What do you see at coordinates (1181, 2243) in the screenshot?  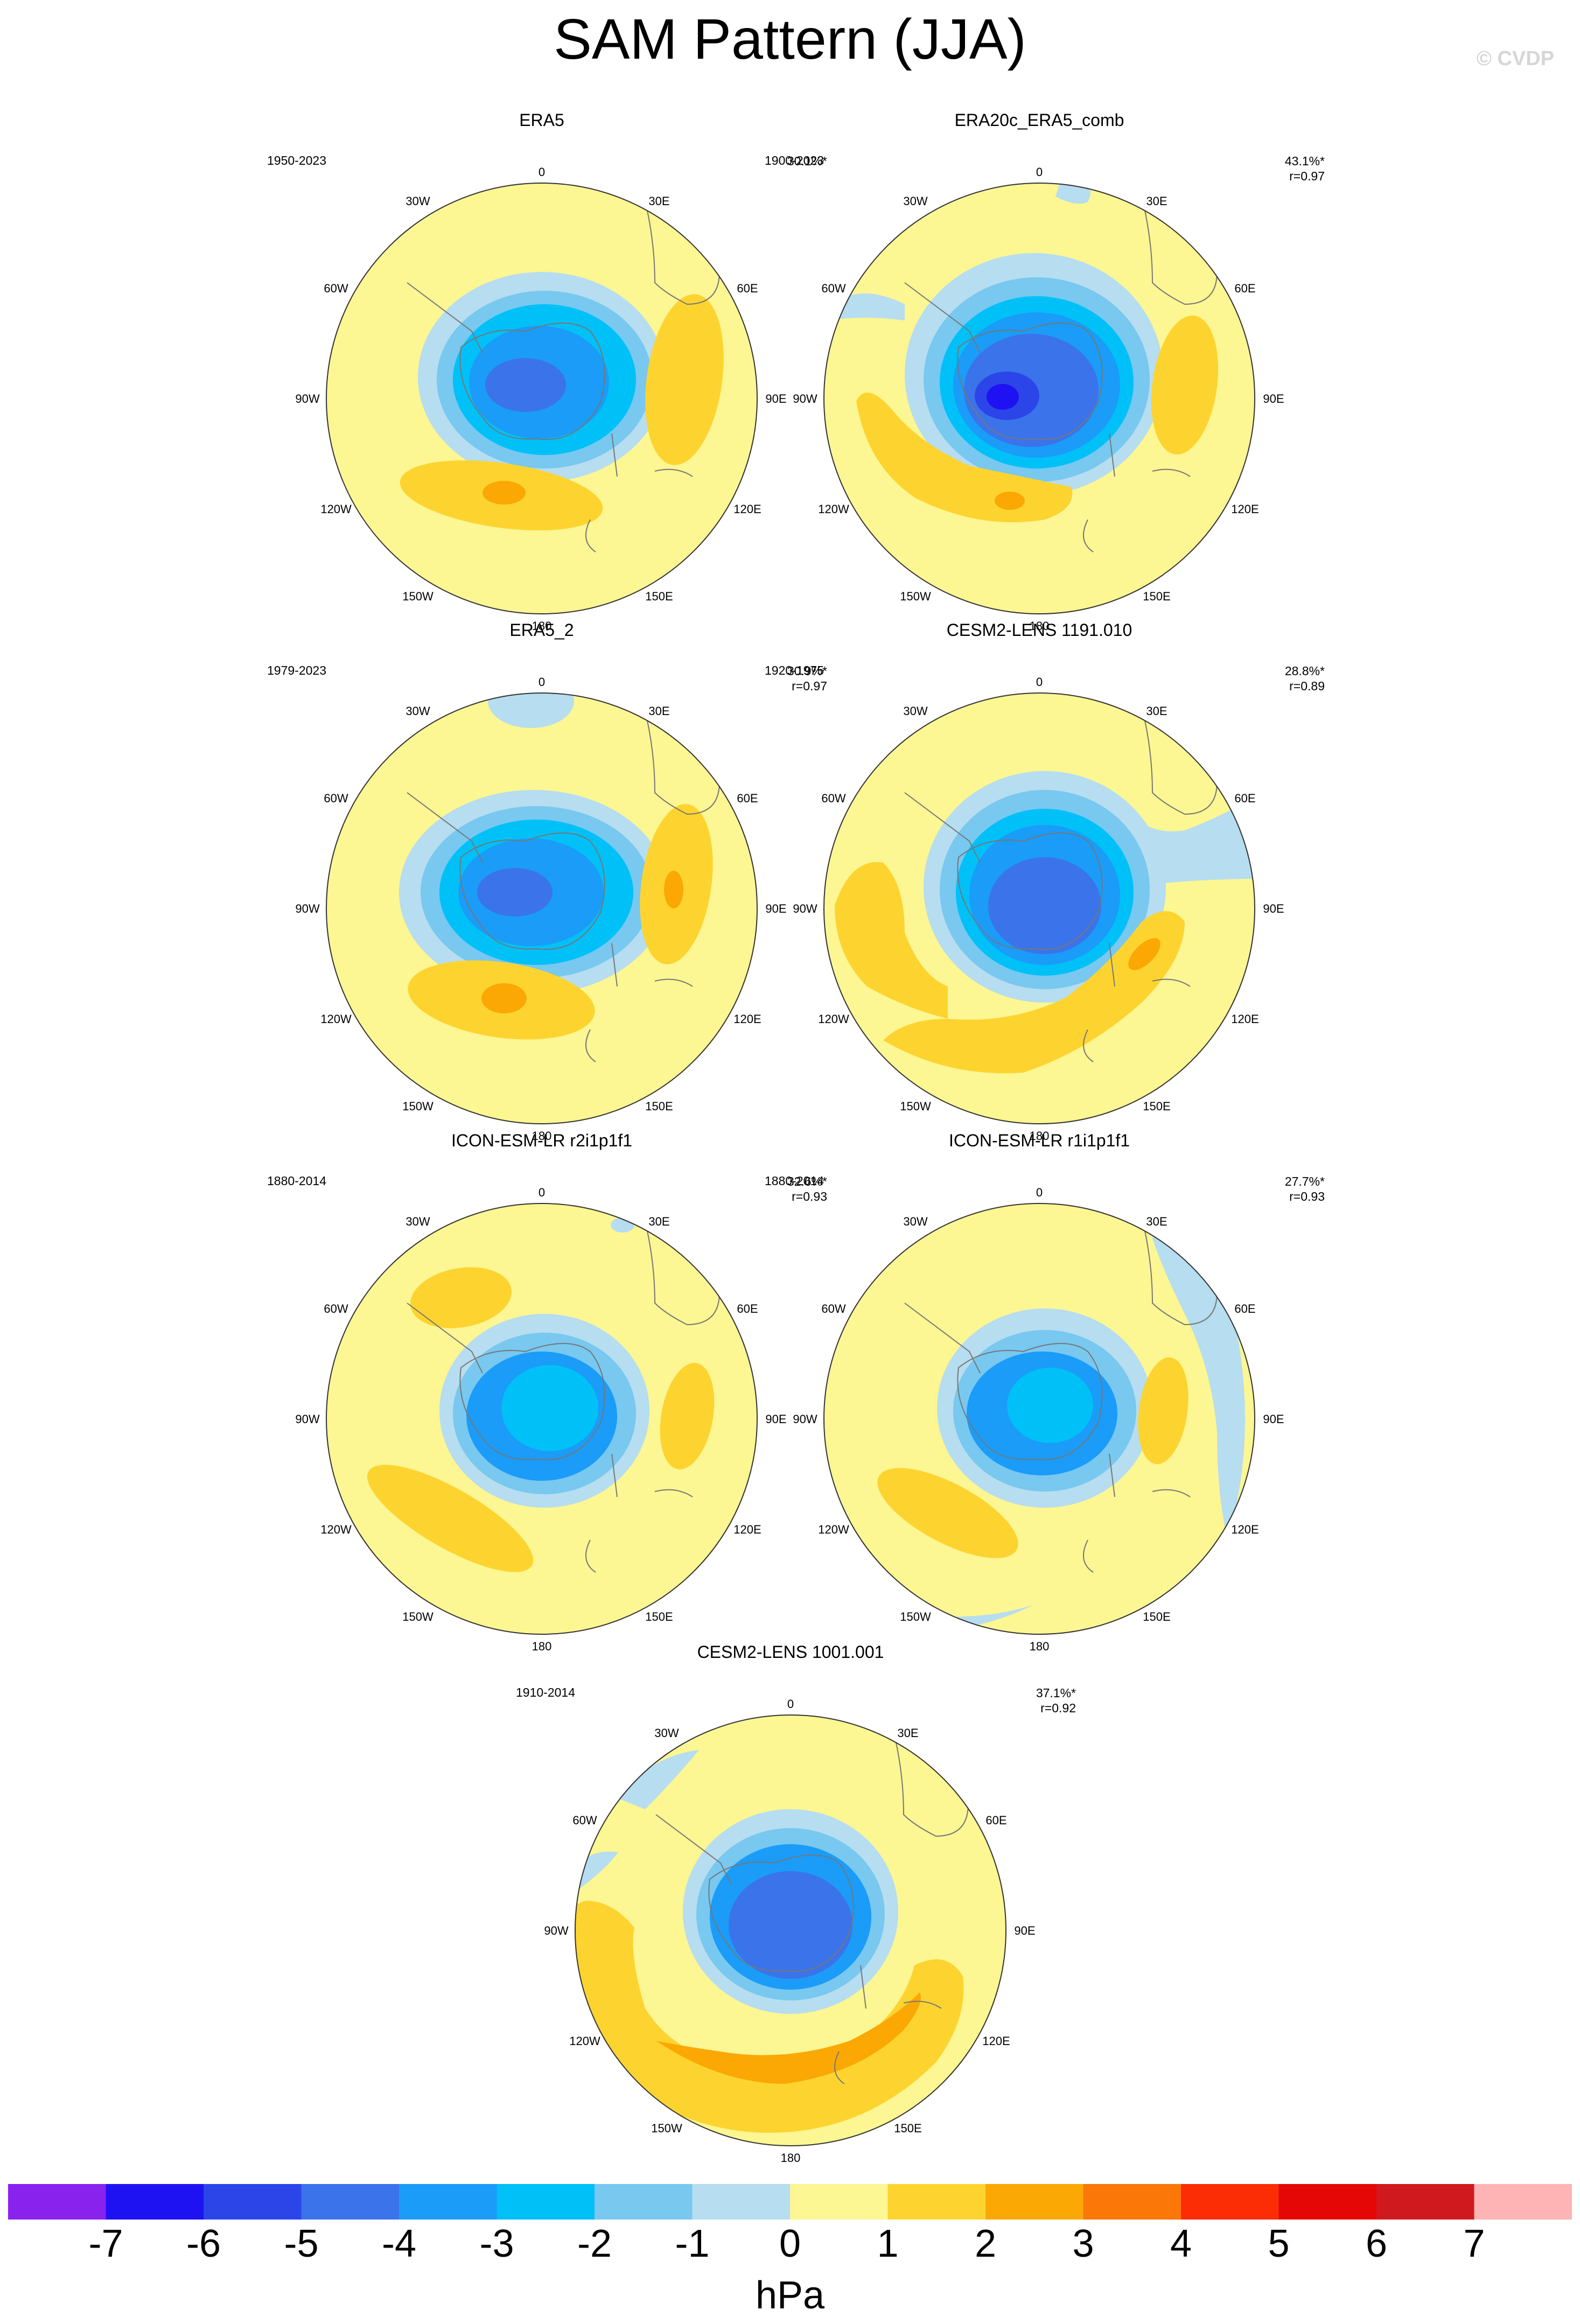 I see `colorbar-tick-label: 4` at bounding box center [1181, 2243].